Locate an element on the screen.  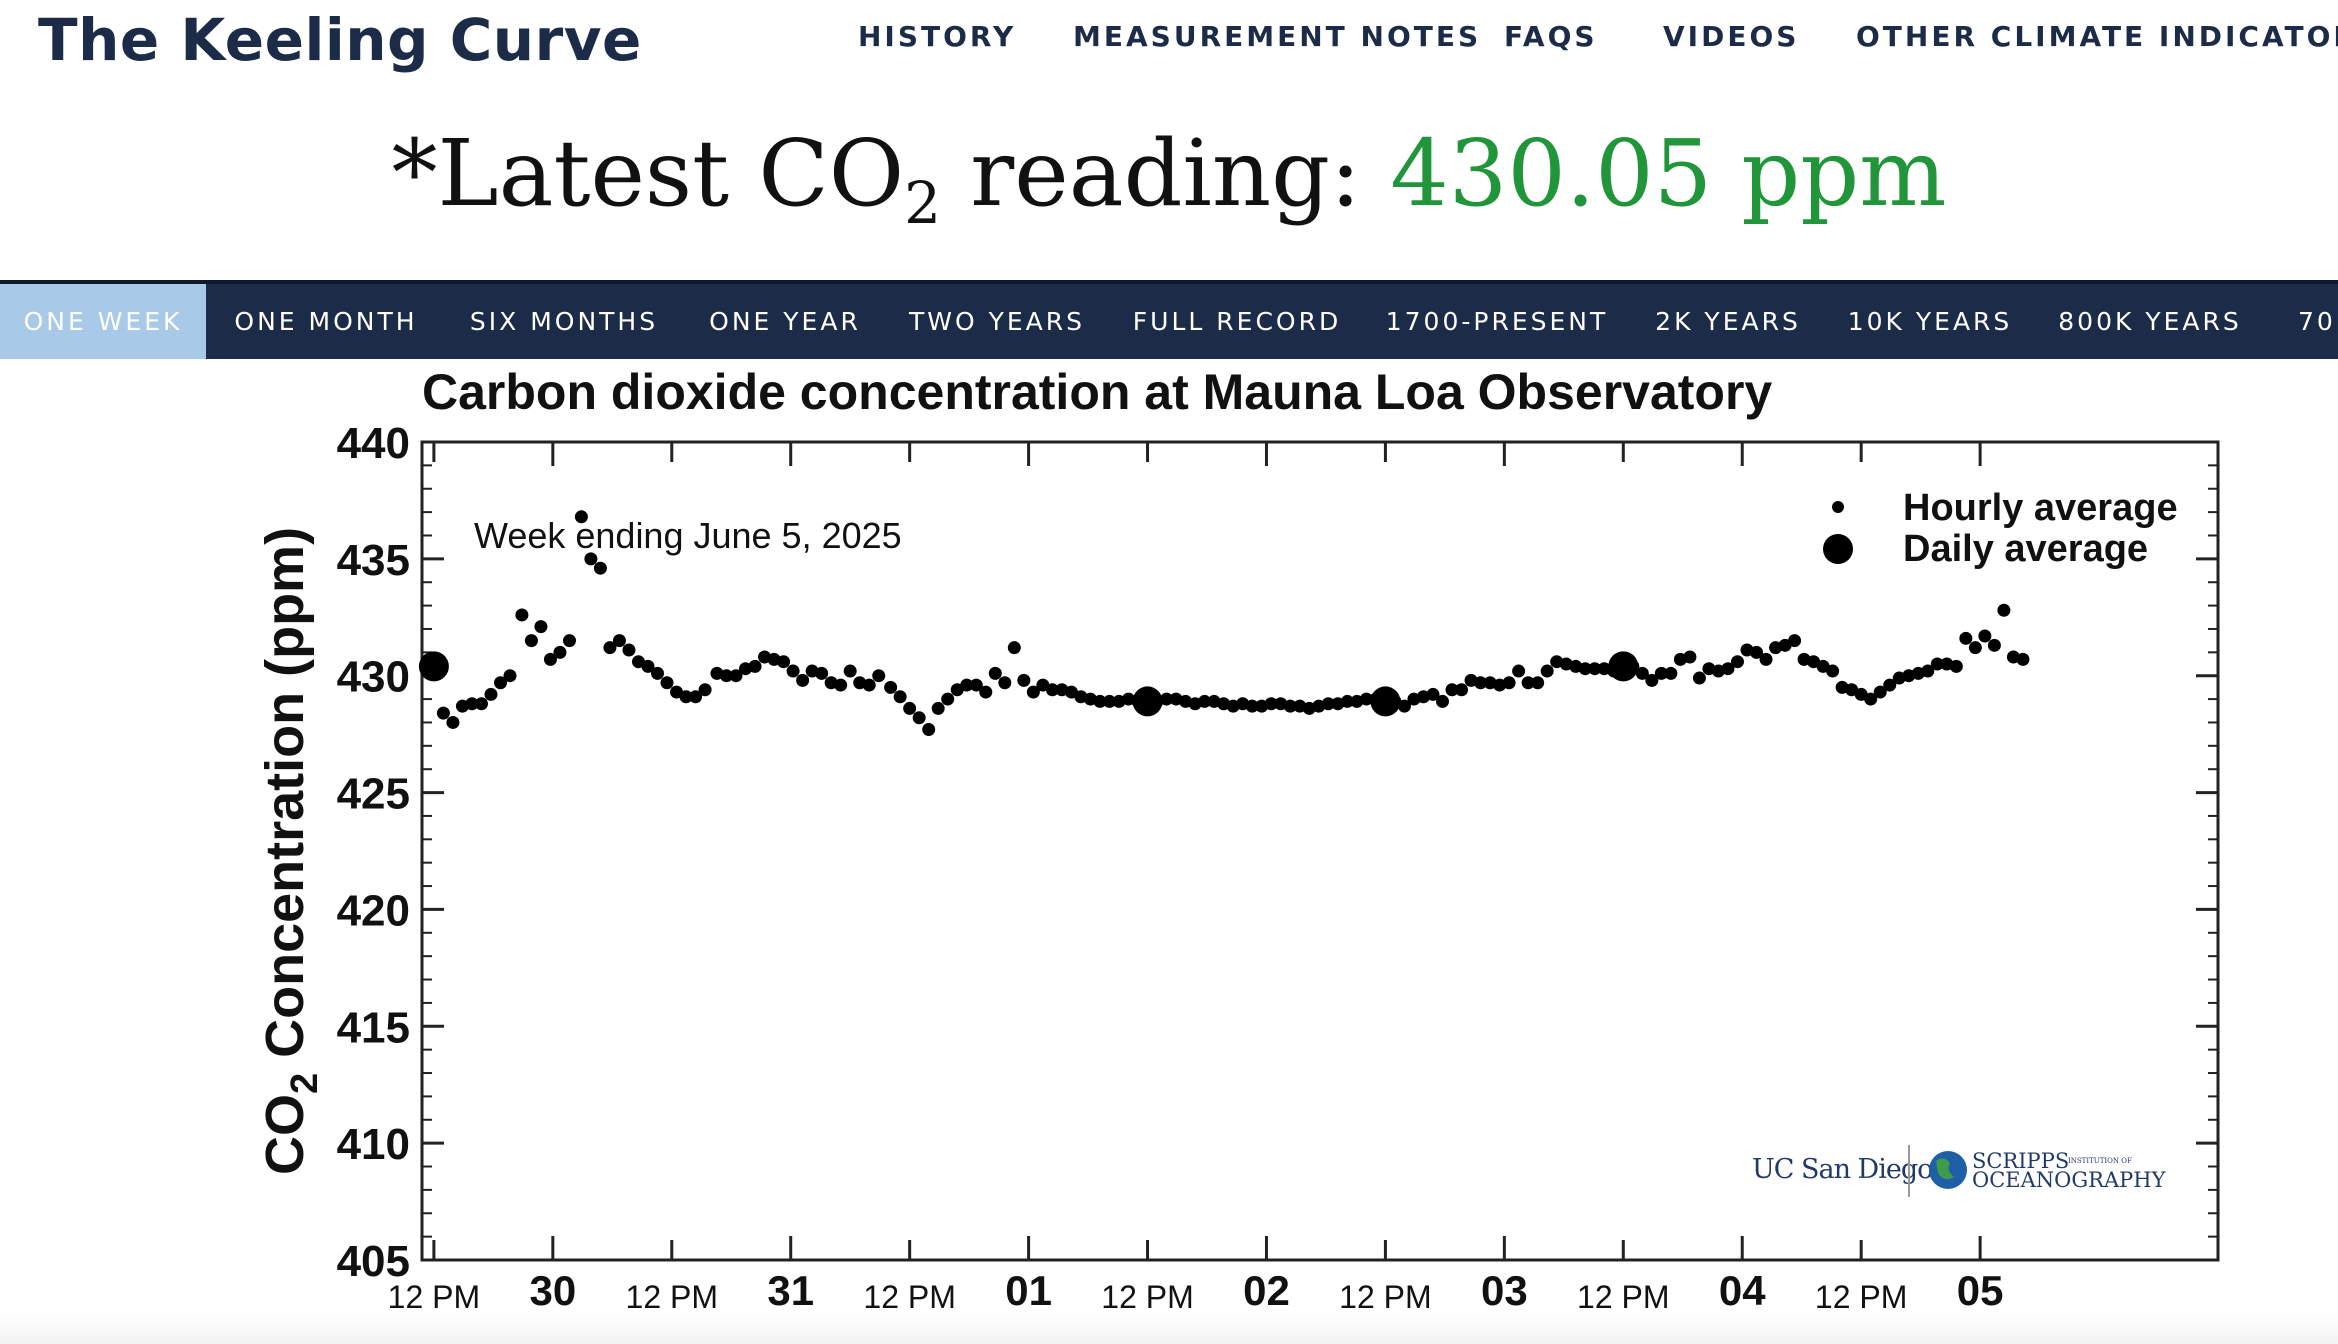
latest-reading: *Latest CO2 reading: 430.05 ppm is located at coordinates (1169, 178).